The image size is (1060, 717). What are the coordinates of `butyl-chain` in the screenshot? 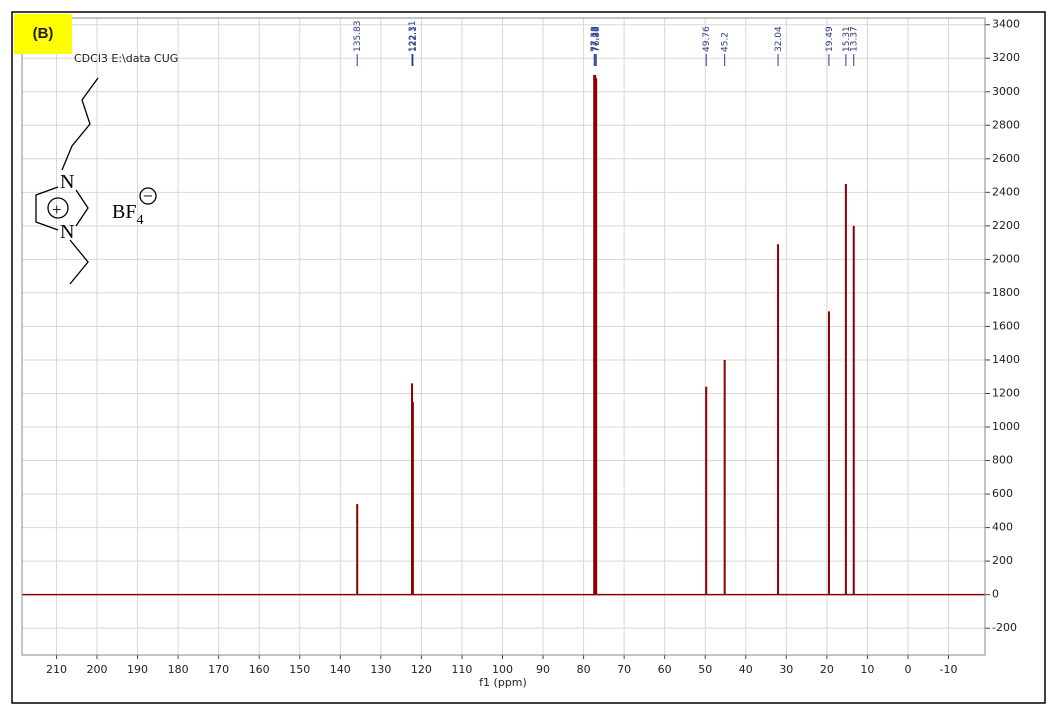 It's located at (80, 124).